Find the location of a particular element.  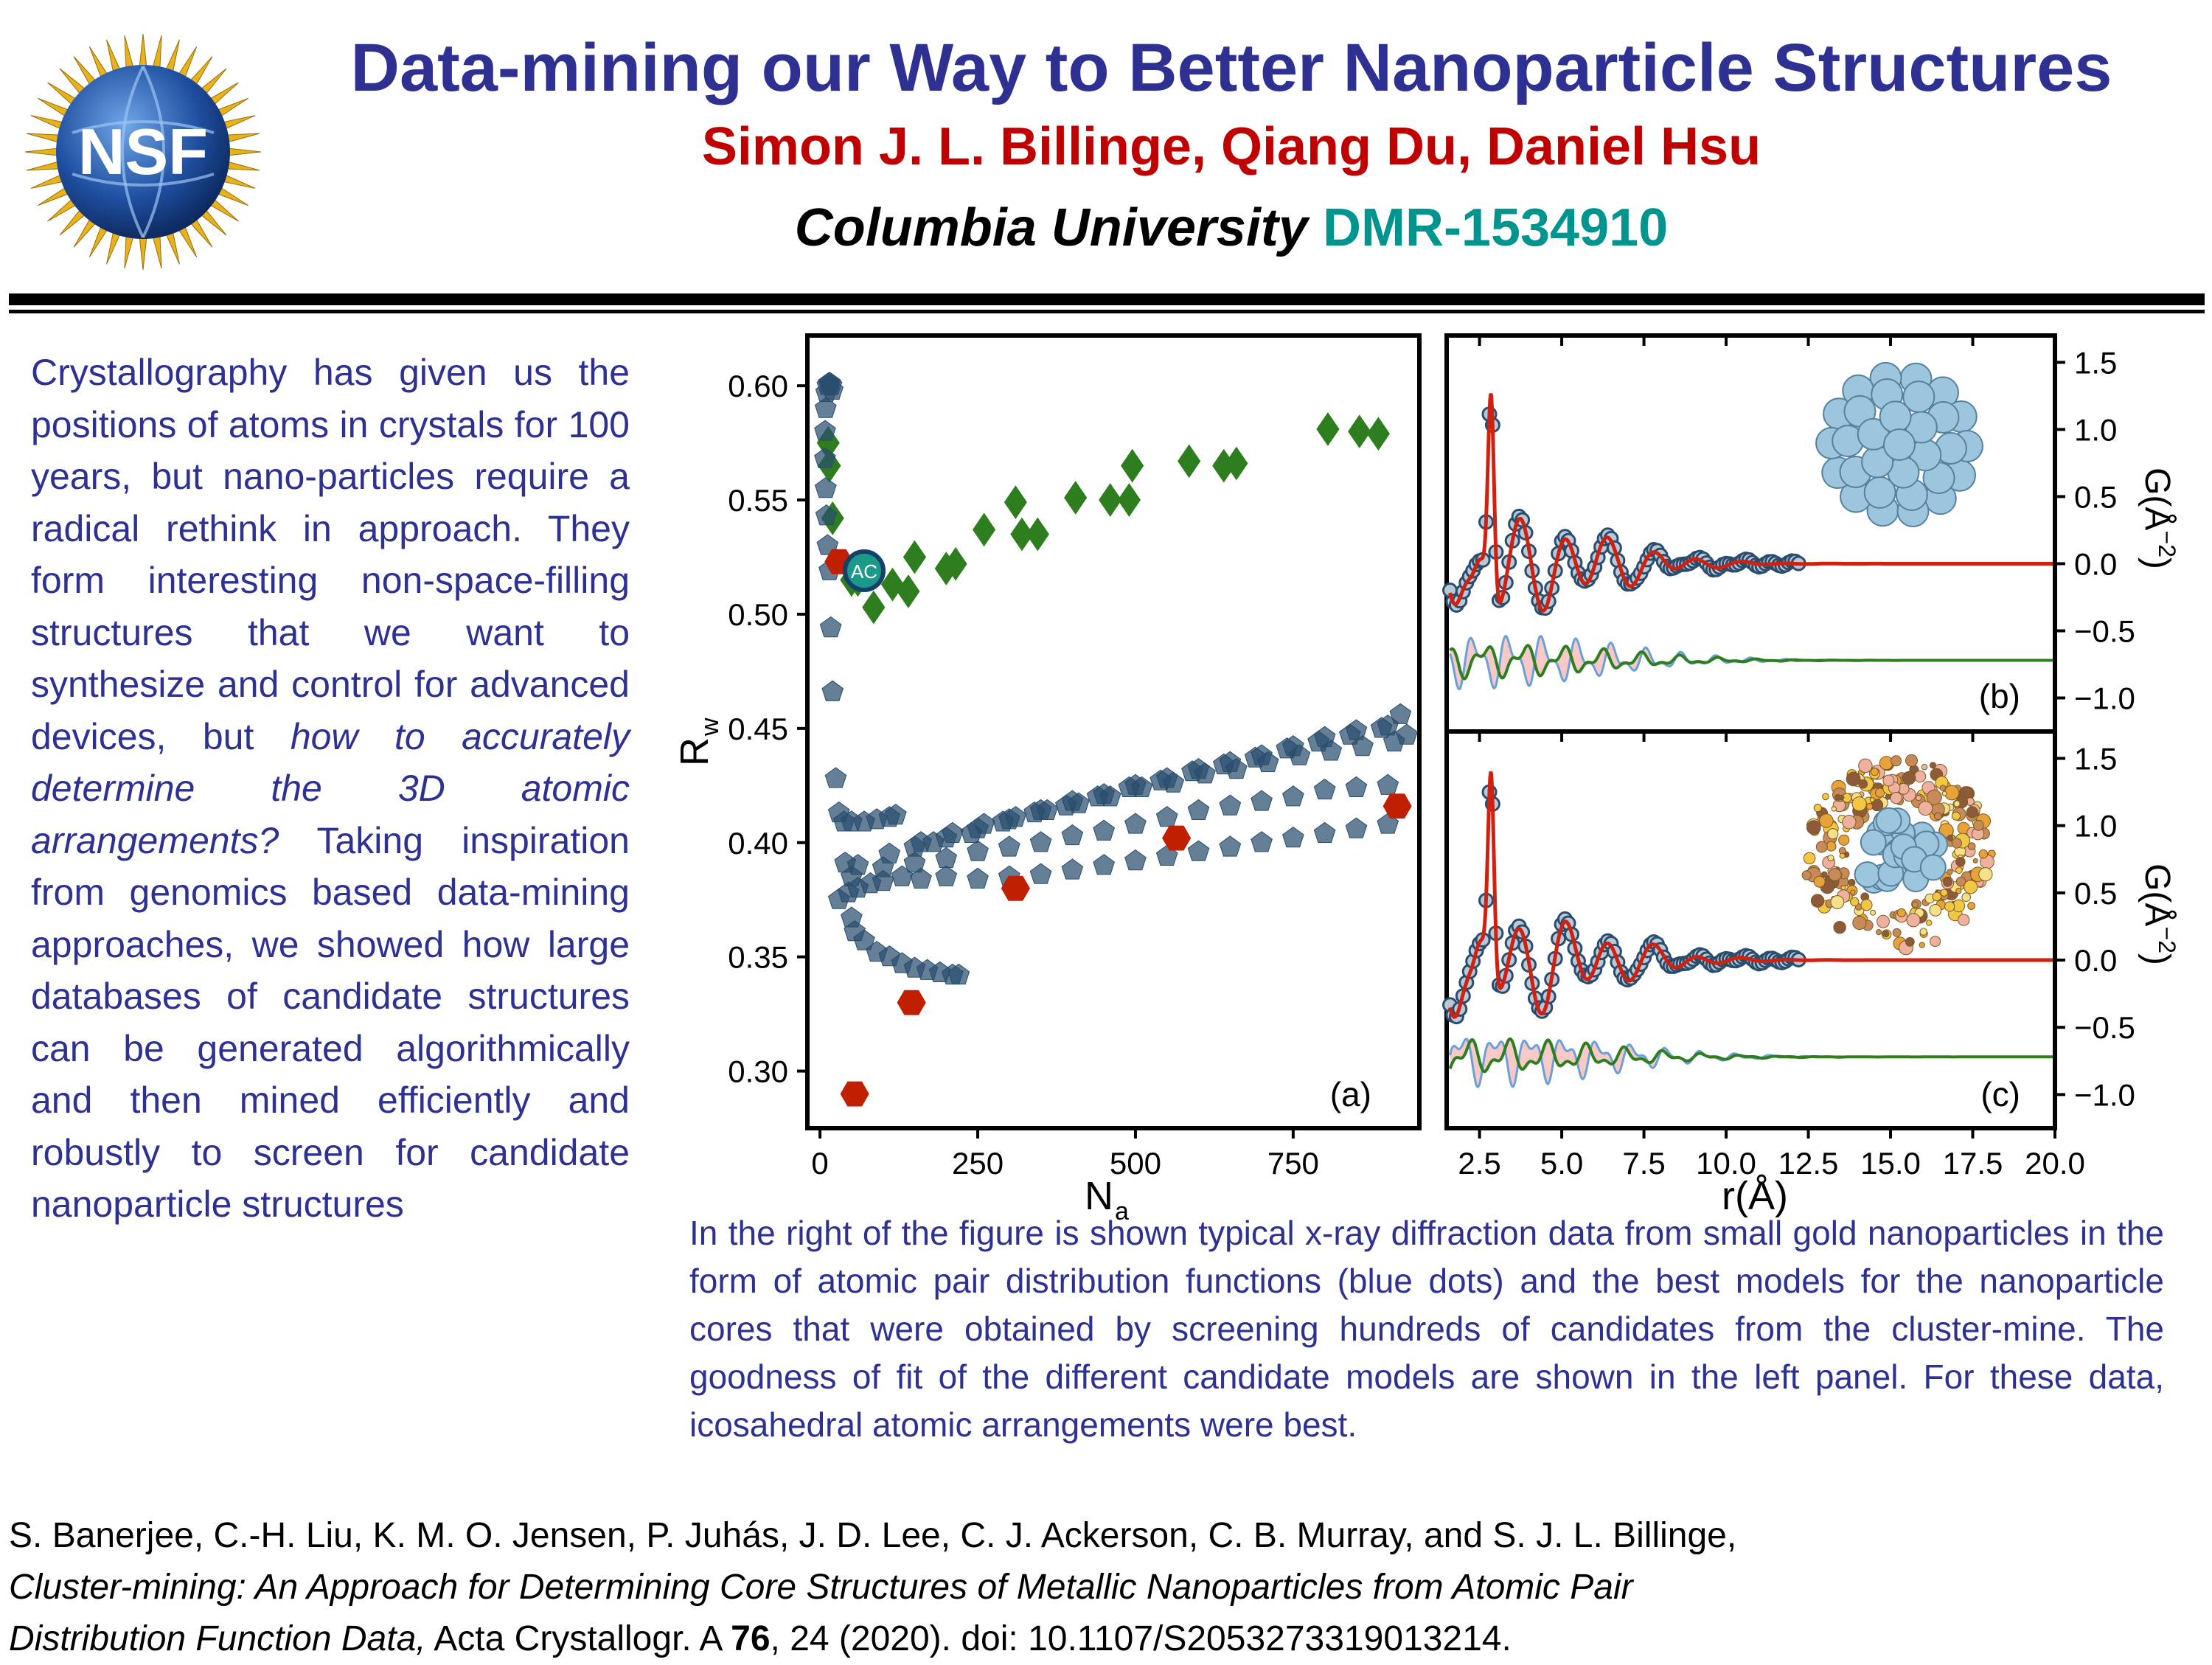

logo-text: NSF is located at coordinates (143, 151).